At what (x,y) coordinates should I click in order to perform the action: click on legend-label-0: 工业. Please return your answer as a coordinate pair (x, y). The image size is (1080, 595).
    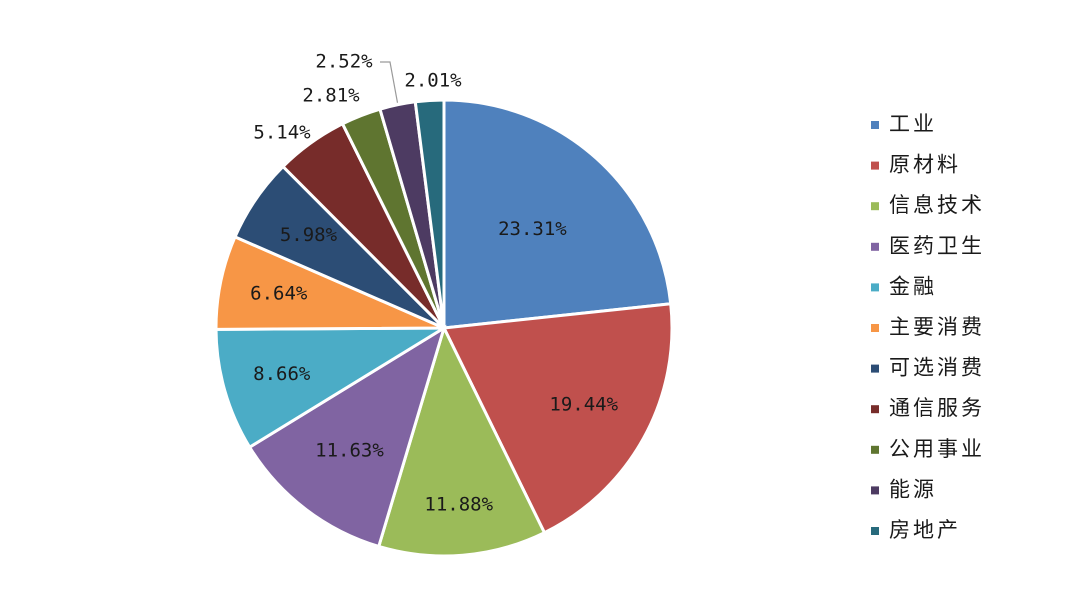
    Looking at the image, I should click on (913, 124).